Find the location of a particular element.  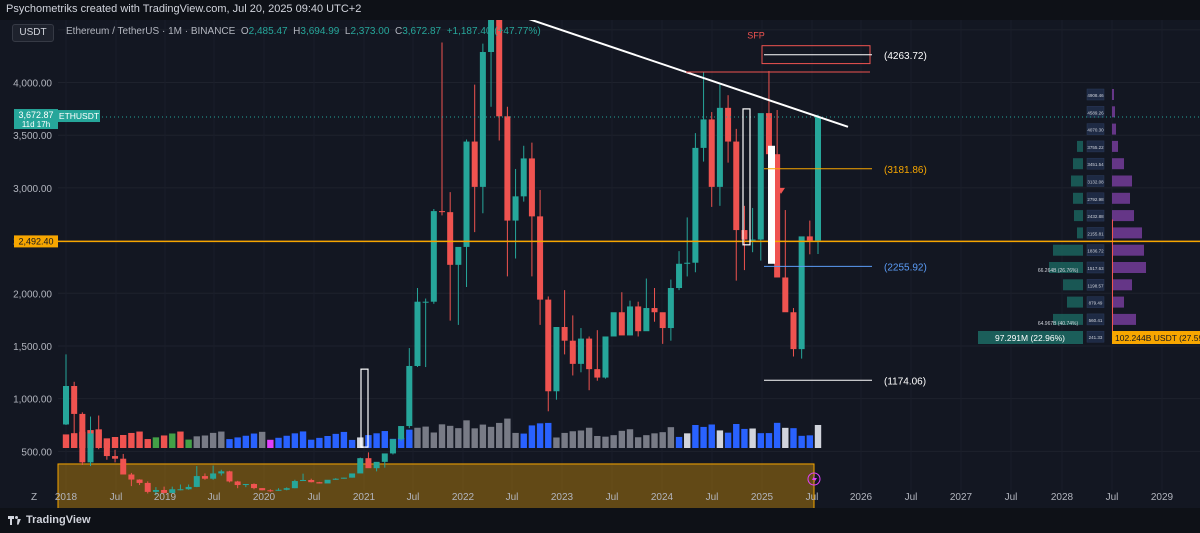

ticker-tag is located at coordinates (79, 116).